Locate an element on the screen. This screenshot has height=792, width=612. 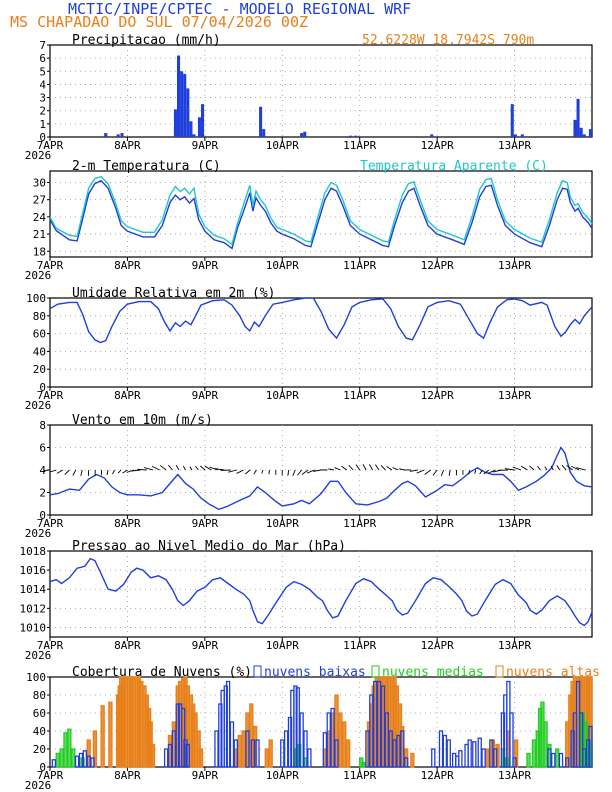
panel-title: Vento em 10m (m/s) is located at coordinates (142, 420).